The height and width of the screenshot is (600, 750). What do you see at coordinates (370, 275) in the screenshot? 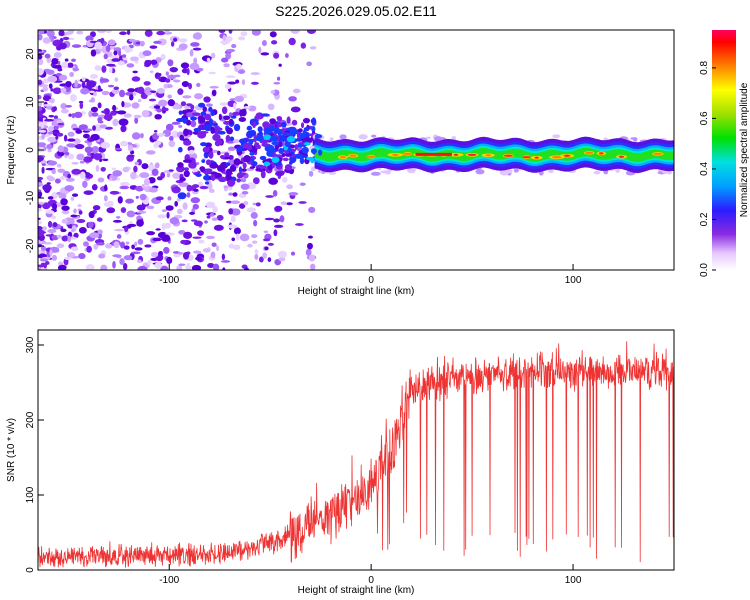
I see `spectrogram-x-ticks: -100 0 100` at bounding box center [370, 275].